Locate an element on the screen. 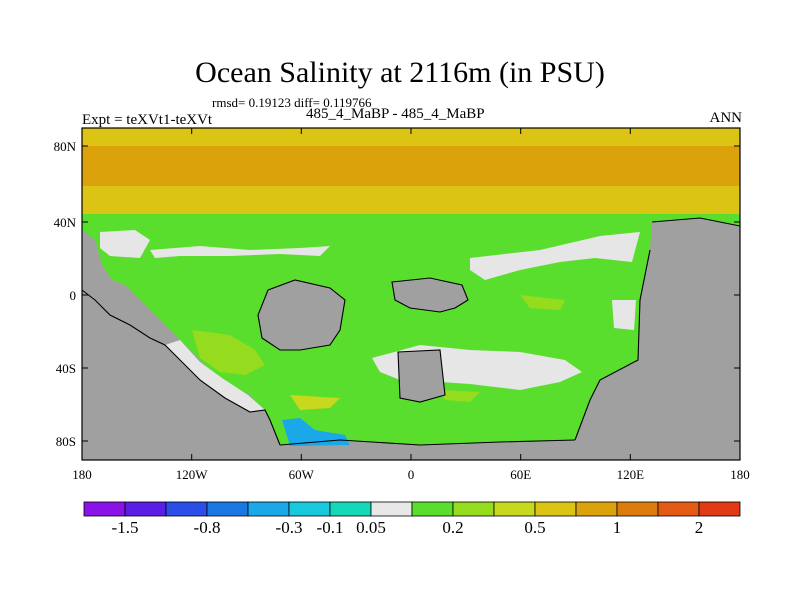 This screenshot has width=800, height=600. land-africa-block is located at coordinates (430, 295).